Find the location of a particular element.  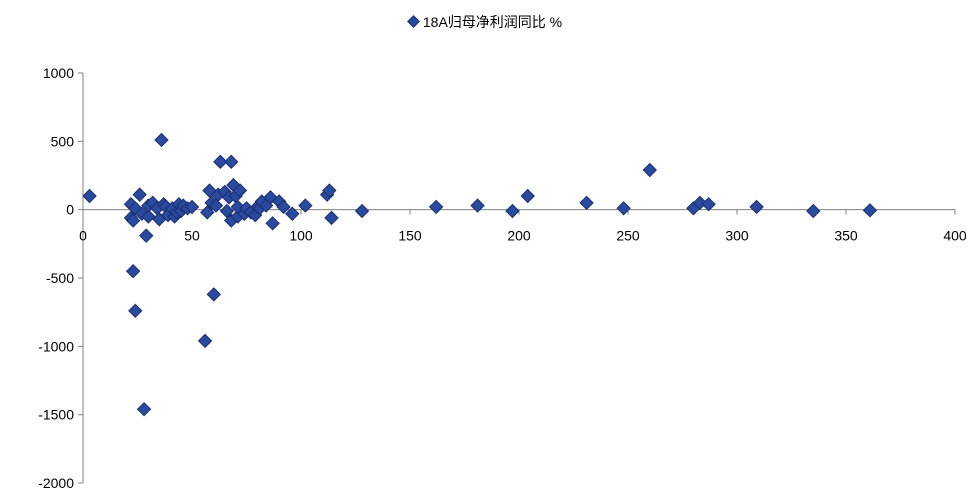

y-tick-label: -500 is located at coordinates (60, 278).